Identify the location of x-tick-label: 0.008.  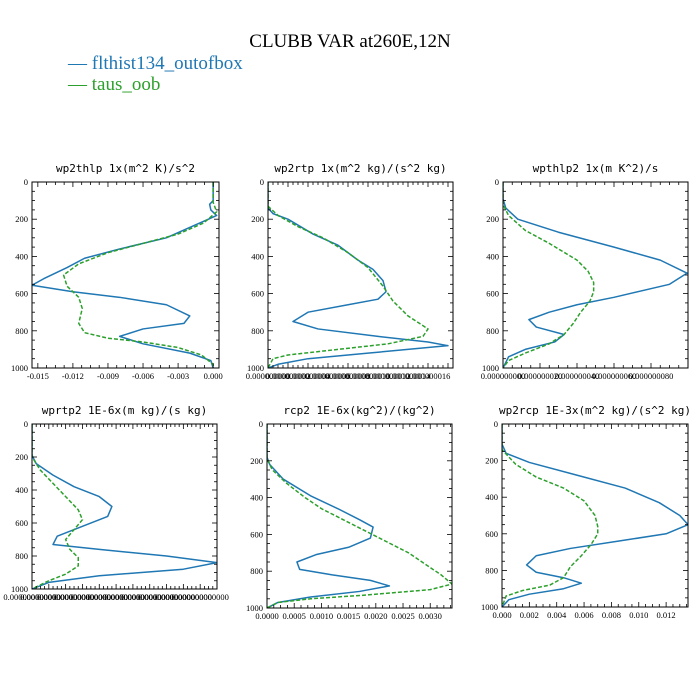
(611, 615).